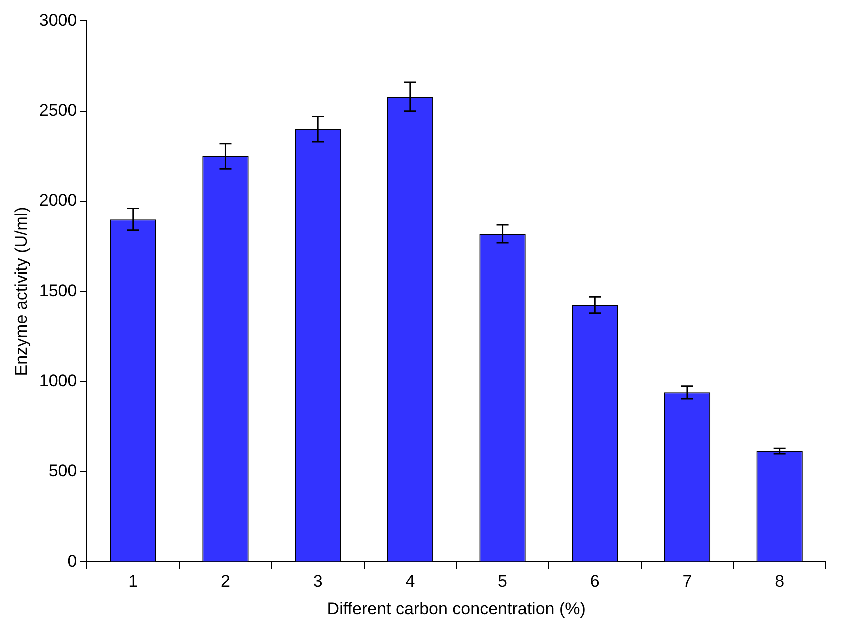 The image size is (864, 632). Describe the element at coordinates (58, 20) in the screenshot. I see `y-tick-label: 3000` at that location.